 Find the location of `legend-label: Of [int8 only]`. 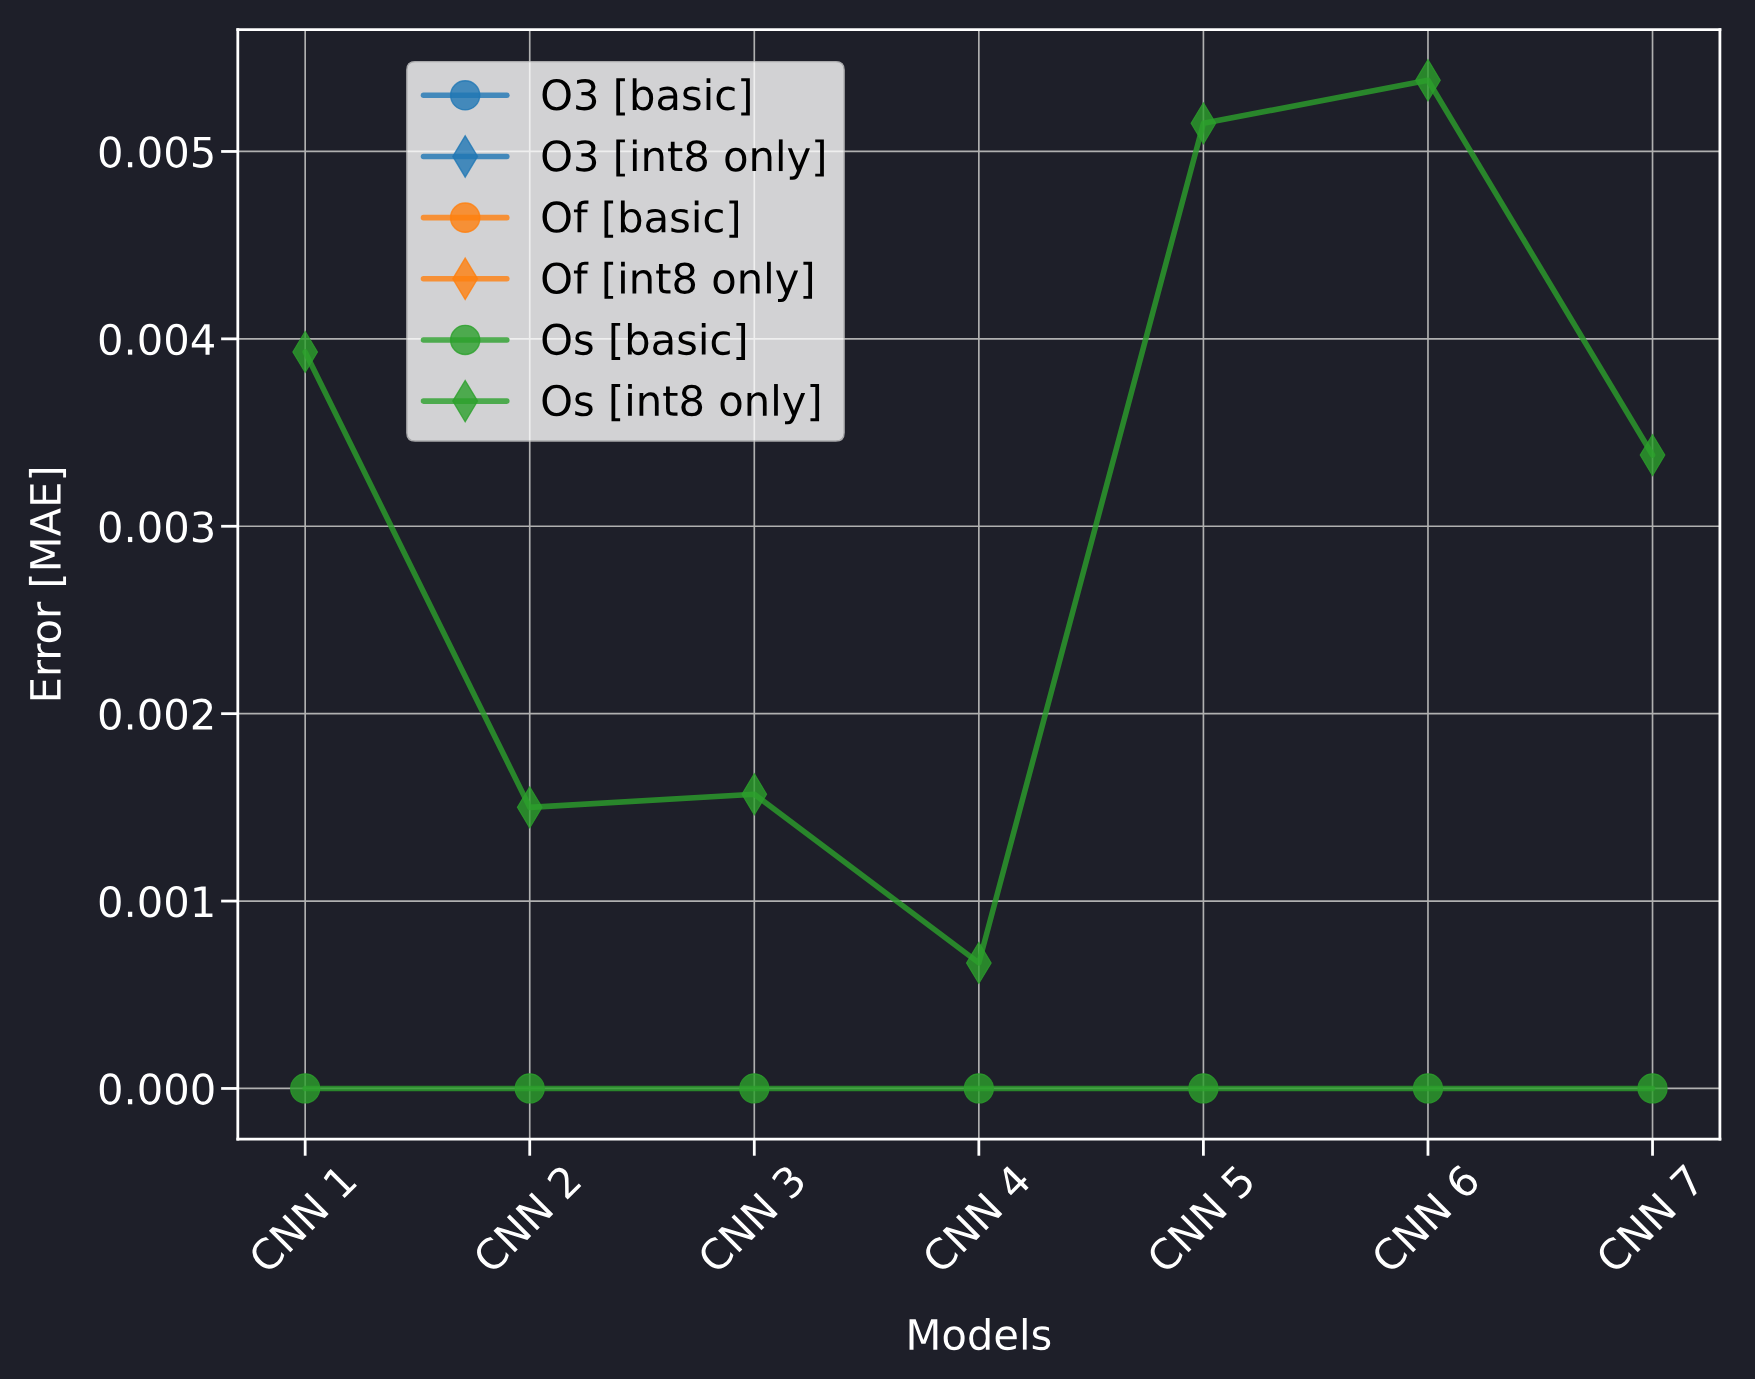

legend-label: Of [int8 only] is located at coordinates (677, 282).